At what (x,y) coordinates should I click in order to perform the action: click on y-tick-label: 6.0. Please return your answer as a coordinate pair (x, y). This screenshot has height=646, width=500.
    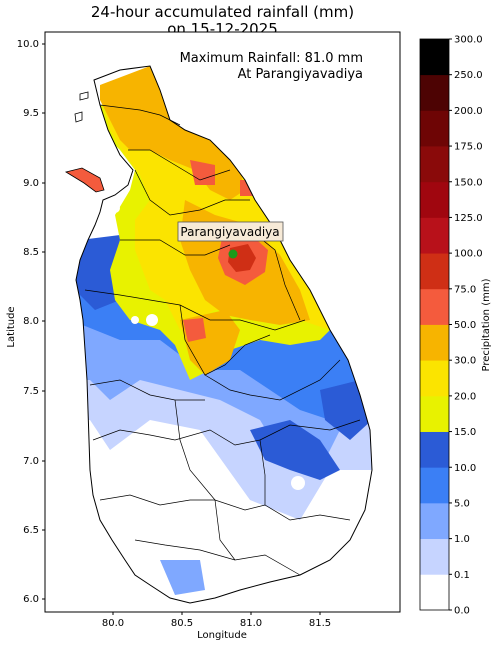
    Looking at the image, I should click on (31, 599).